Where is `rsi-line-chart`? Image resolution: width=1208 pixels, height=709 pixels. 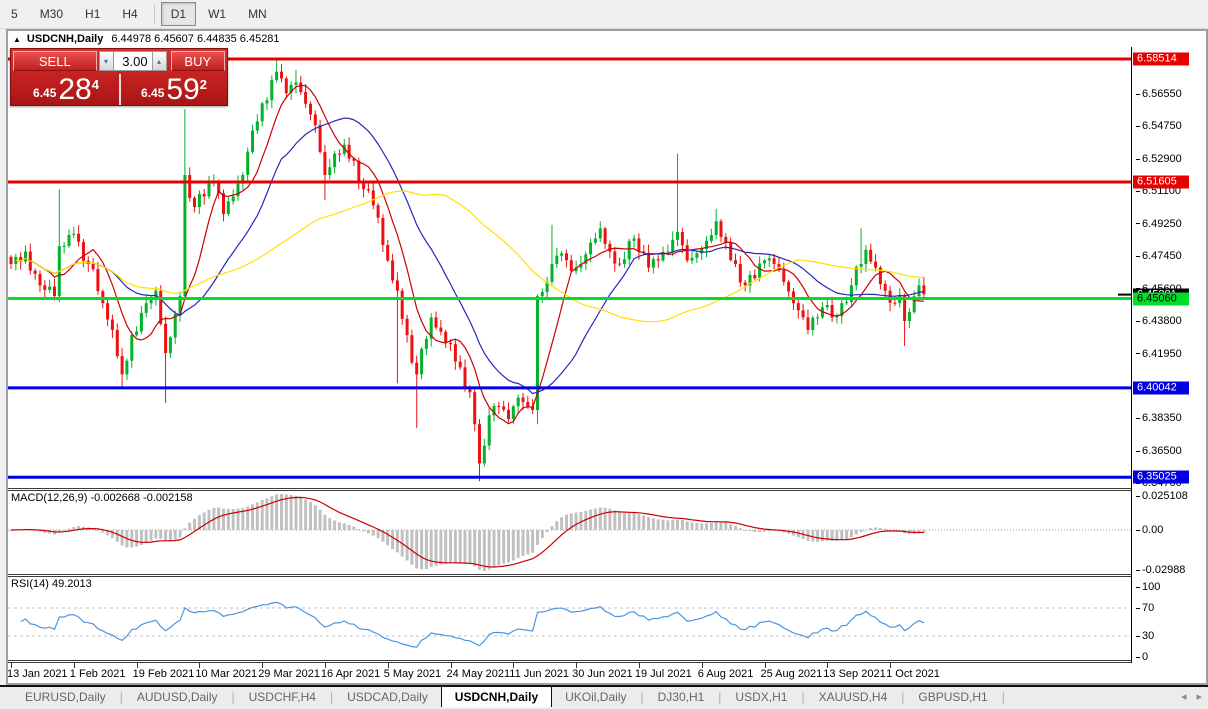 rsi-line-chart is located at coordinates (569, 618).